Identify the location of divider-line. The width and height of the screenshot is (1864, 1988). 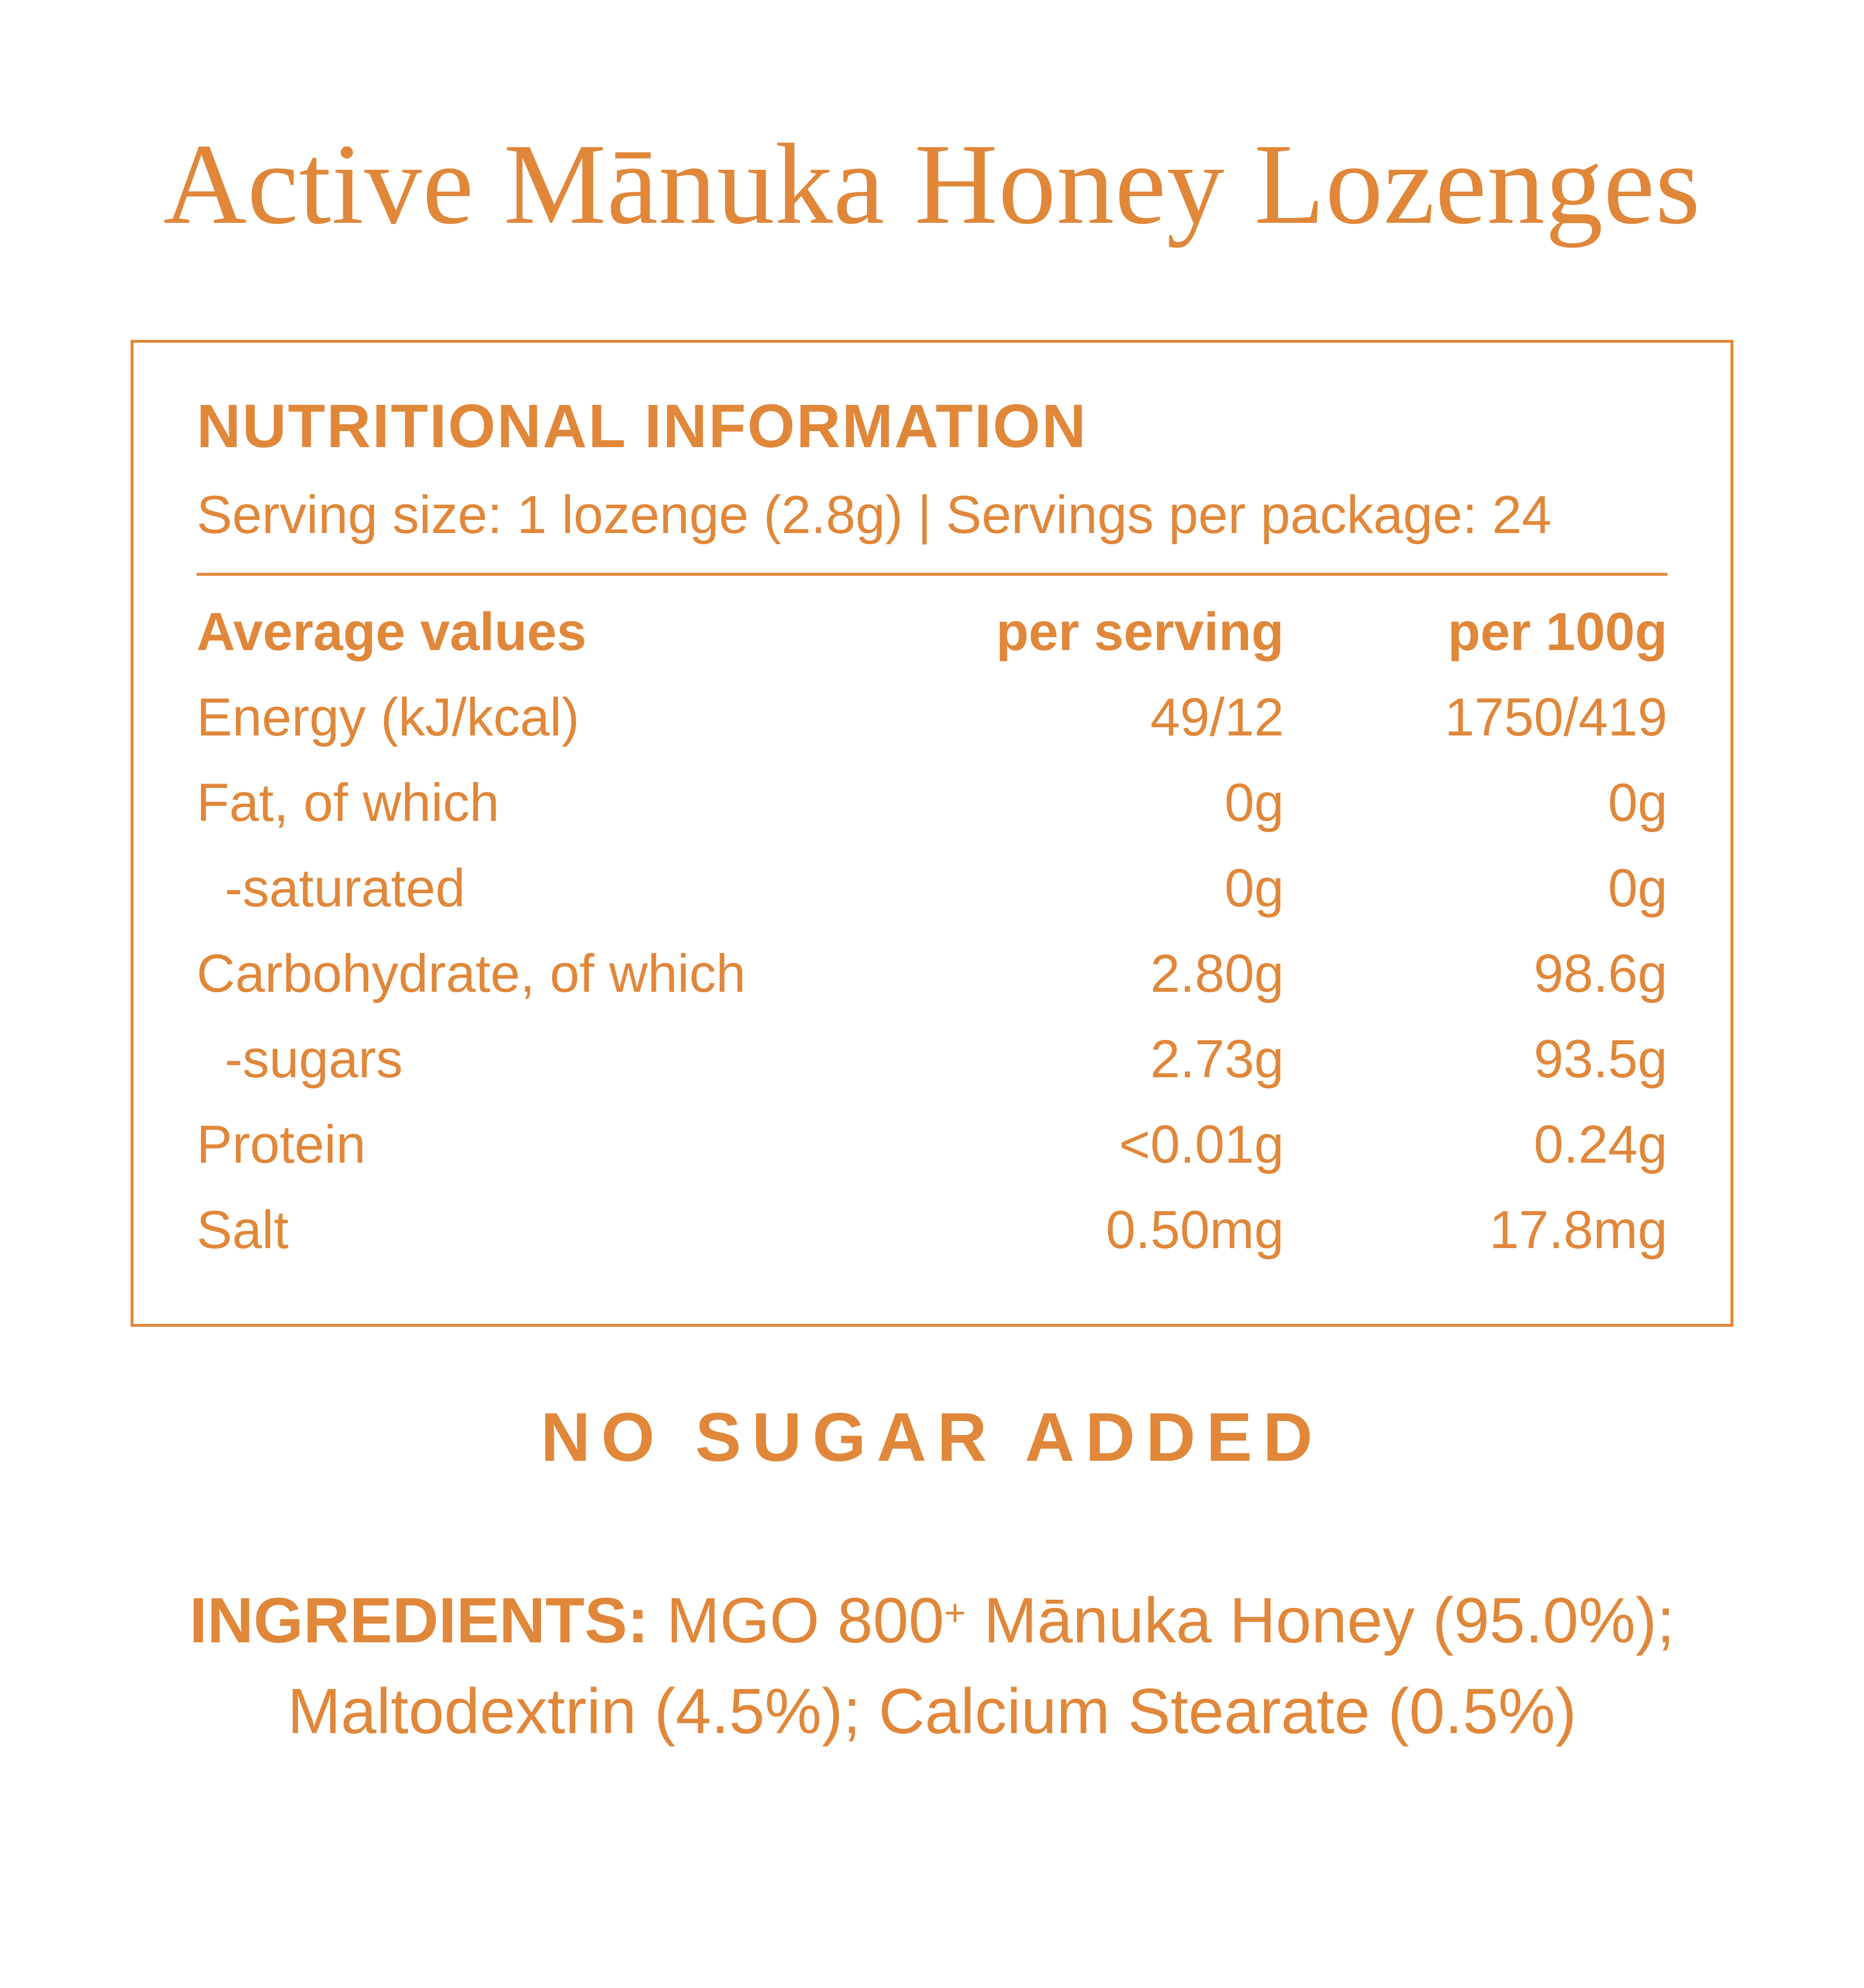
(932, 574).